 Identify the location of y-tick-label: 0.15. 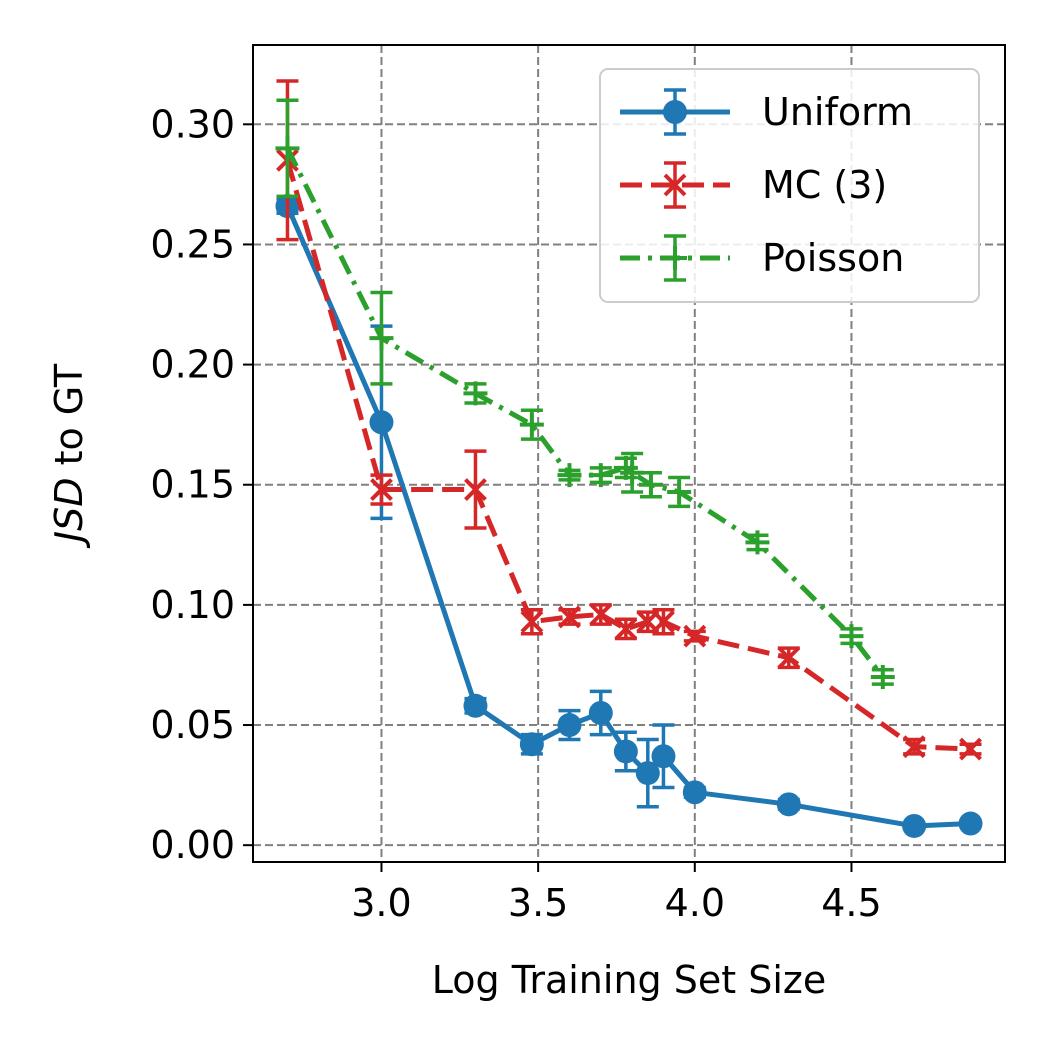
(192, 485).